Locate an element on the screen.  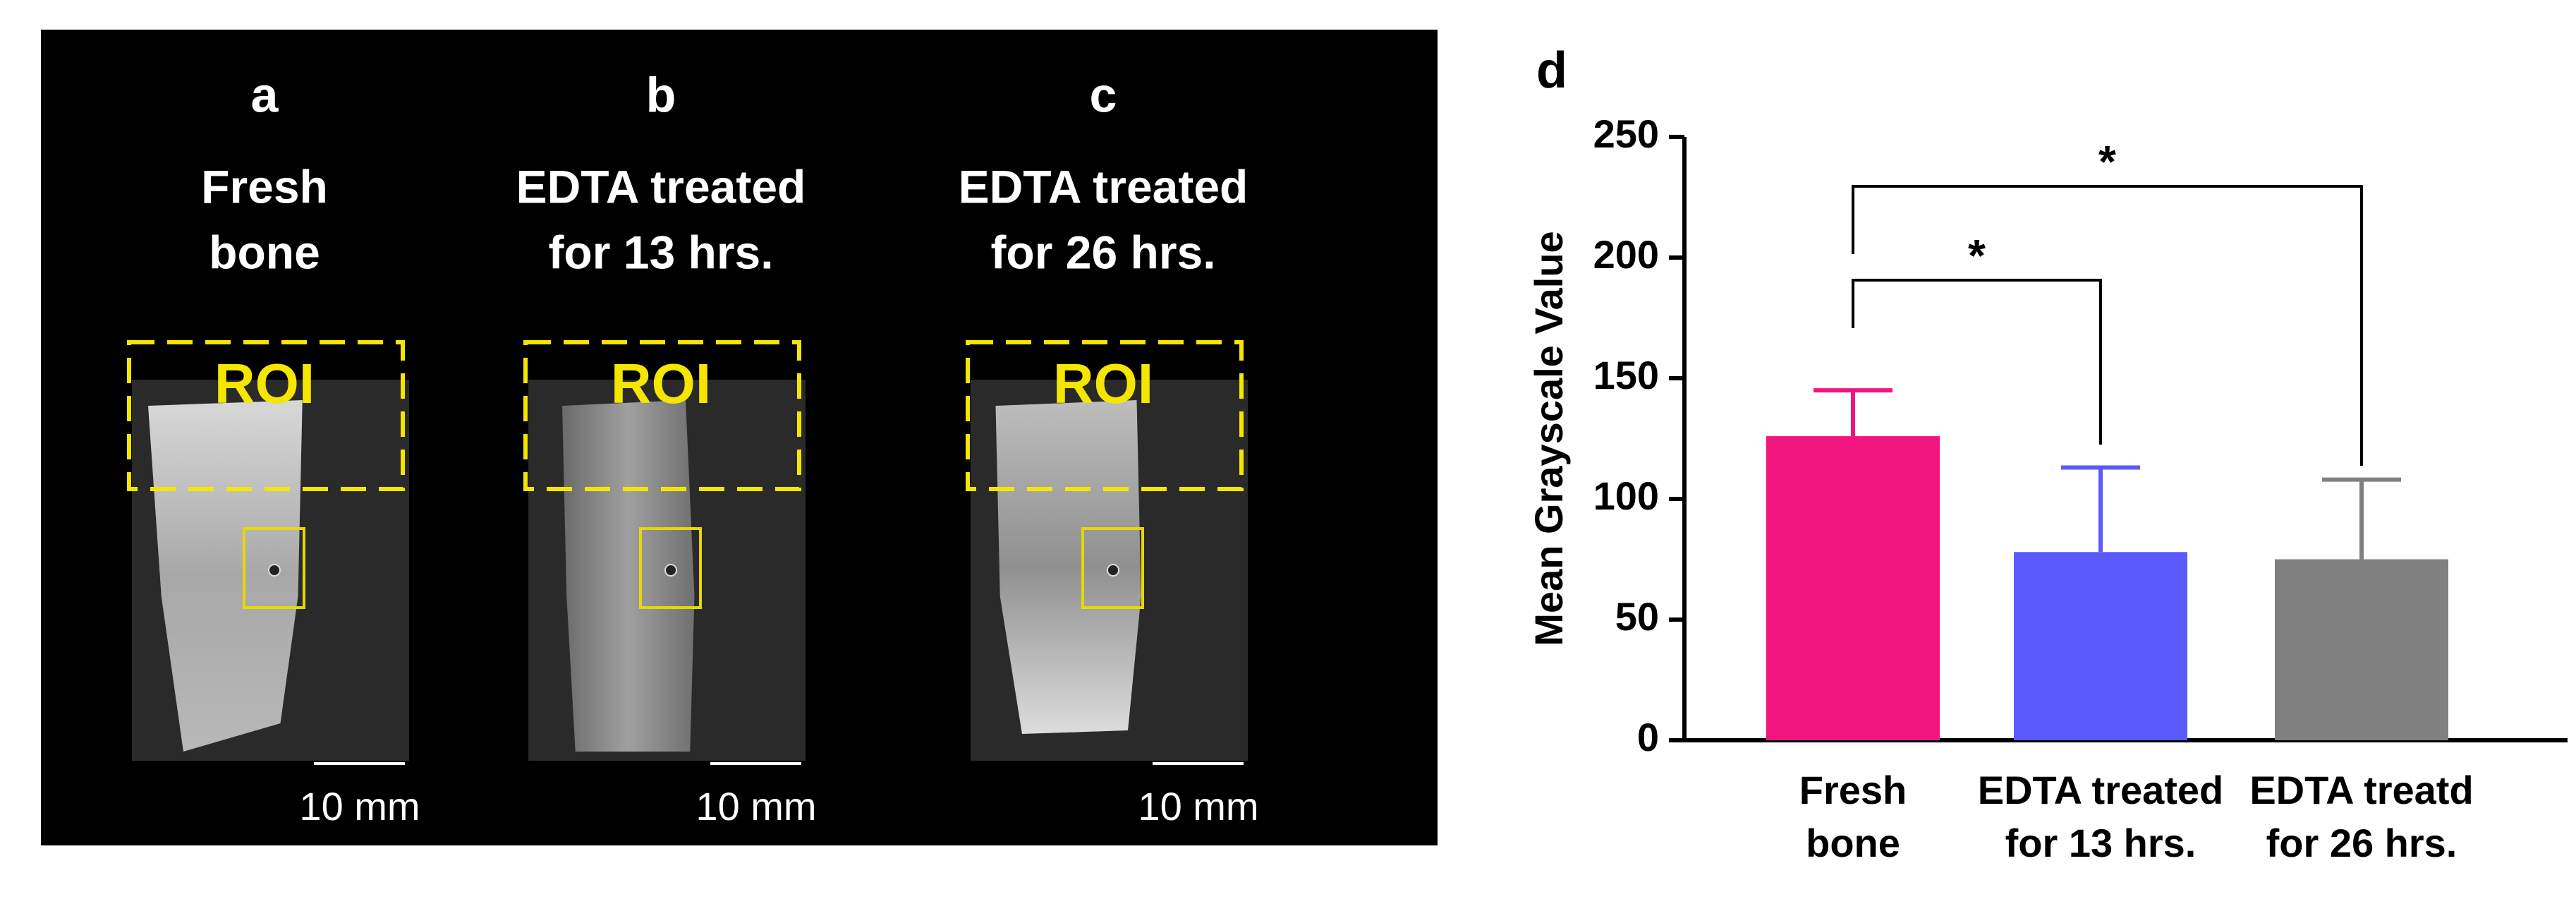
panel-letter: c is located at coordinates (1103, 94).